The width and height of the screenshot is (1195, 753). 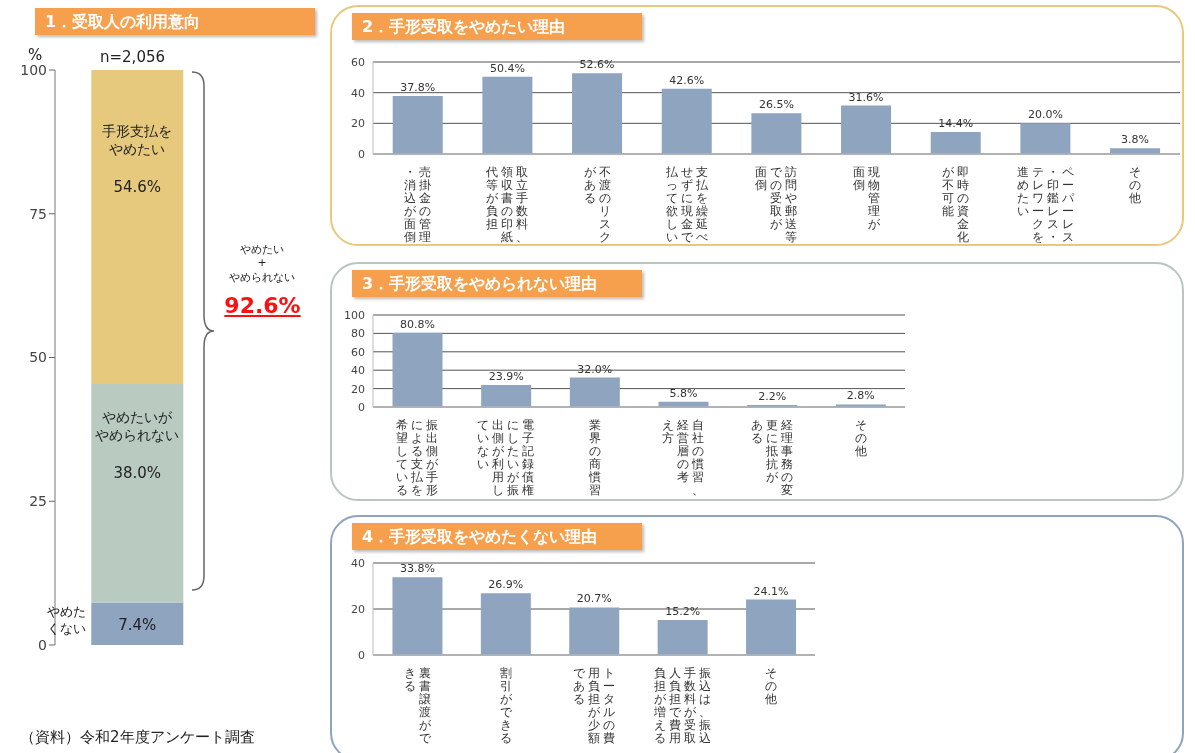 What do you see at coordinates (506, 377) in the screenshot?
I see `data-label: 23.9%` at bounding box center [506, 377].